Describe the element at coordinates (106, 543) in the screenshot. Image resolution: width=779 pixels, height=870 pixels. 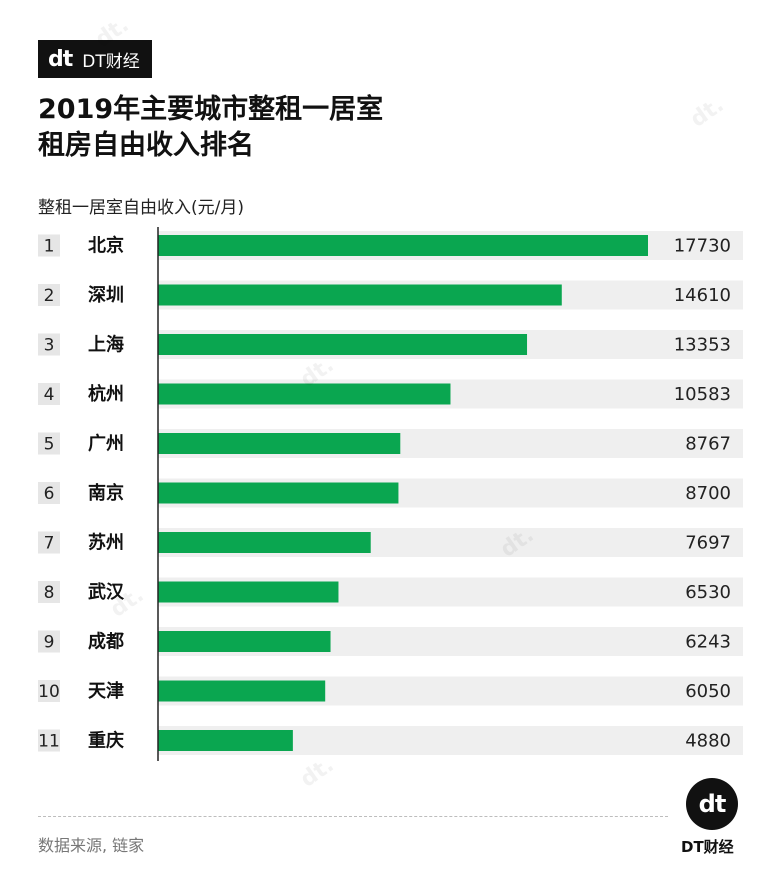
I see `city-label: 苏州` at that location.